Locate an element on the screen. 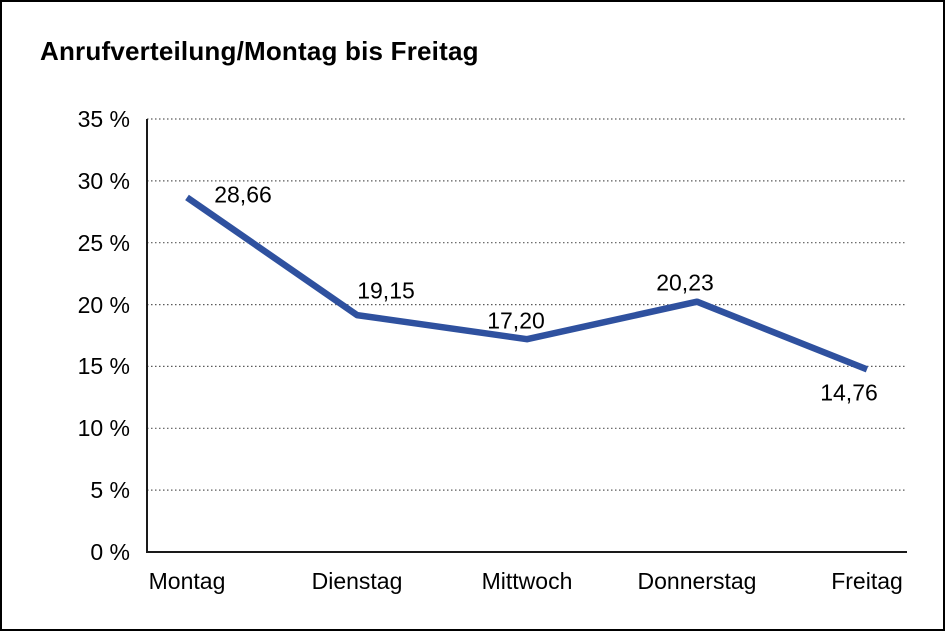  x-category-label: Donnerstag is located at coordinates (697, 581).